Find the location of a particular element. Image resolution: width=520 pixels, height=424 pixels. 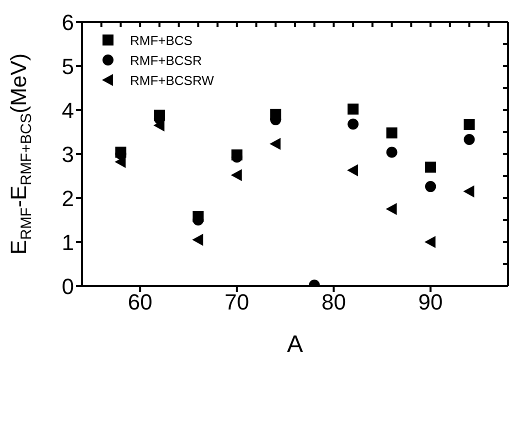

y-tick-label: 0 is located at coordinates (68, 286).